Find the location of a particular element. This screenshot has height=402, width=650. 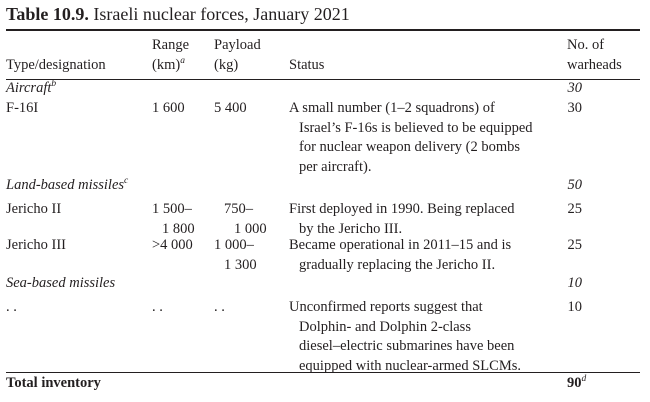

header-range-line2: (km)a is located at coordinates (170, 66).